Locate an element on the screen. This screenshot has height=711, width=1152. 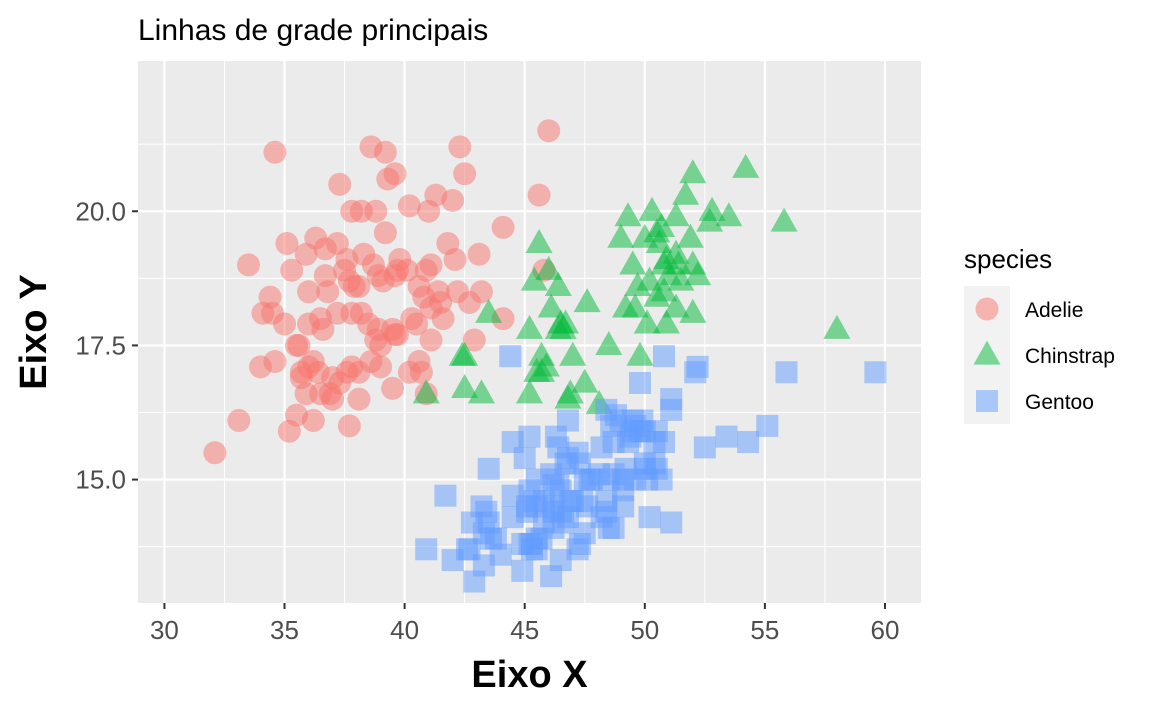
x-tick-label: 60 is located at coordinates (885, 630).